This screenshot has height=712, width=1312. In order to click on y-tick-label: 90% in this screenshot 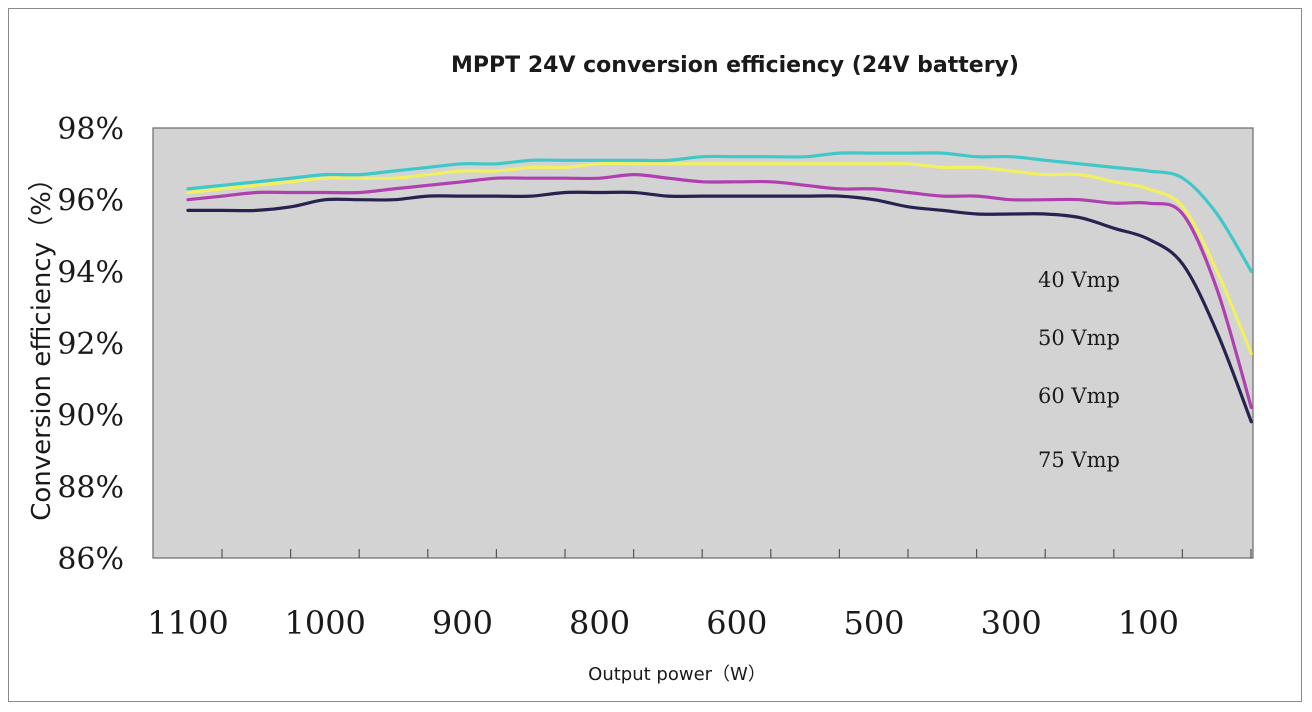, I will do `click(90, 416)`.